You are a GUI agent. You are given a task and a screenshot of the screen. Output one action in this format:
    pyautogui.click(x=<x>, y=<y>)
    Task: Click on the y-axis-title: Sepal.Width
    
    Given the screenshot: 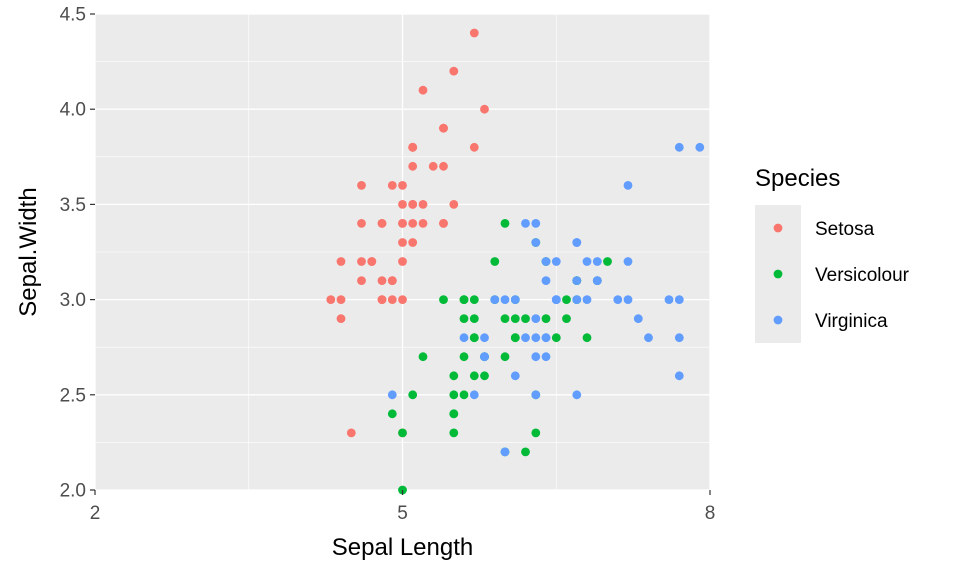 What is the action you would take?
    pyautogui.click(x=28, y=251)
    